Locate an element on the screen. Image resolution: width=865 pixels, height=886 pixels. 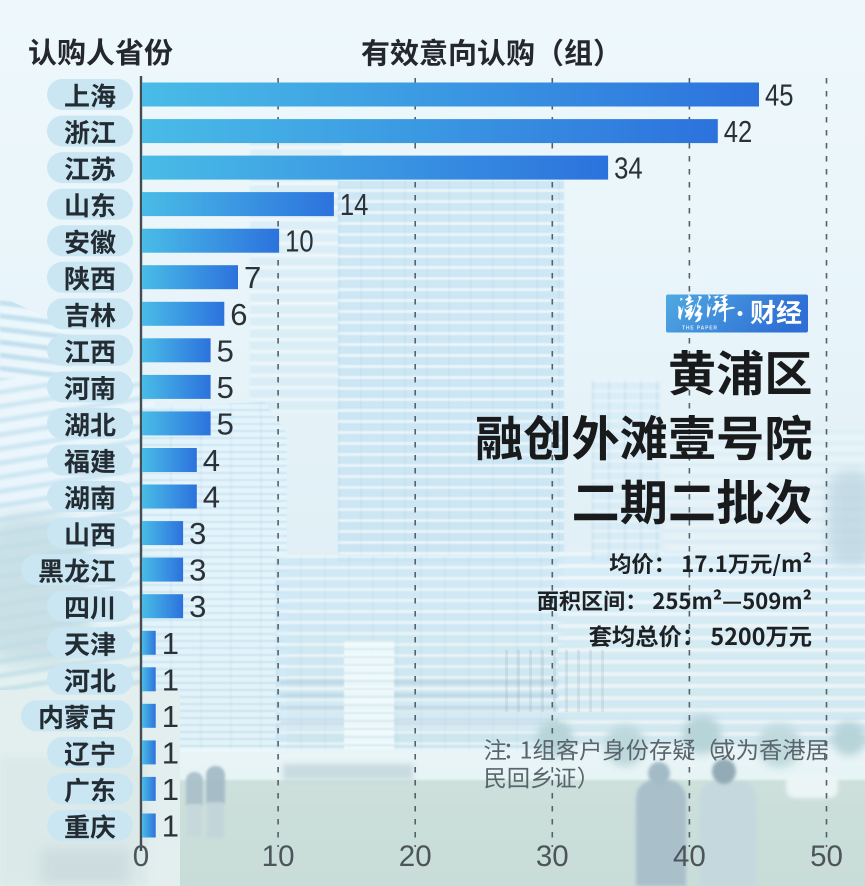
svg-text: THE PAPER is located at coordinates (700, 329).